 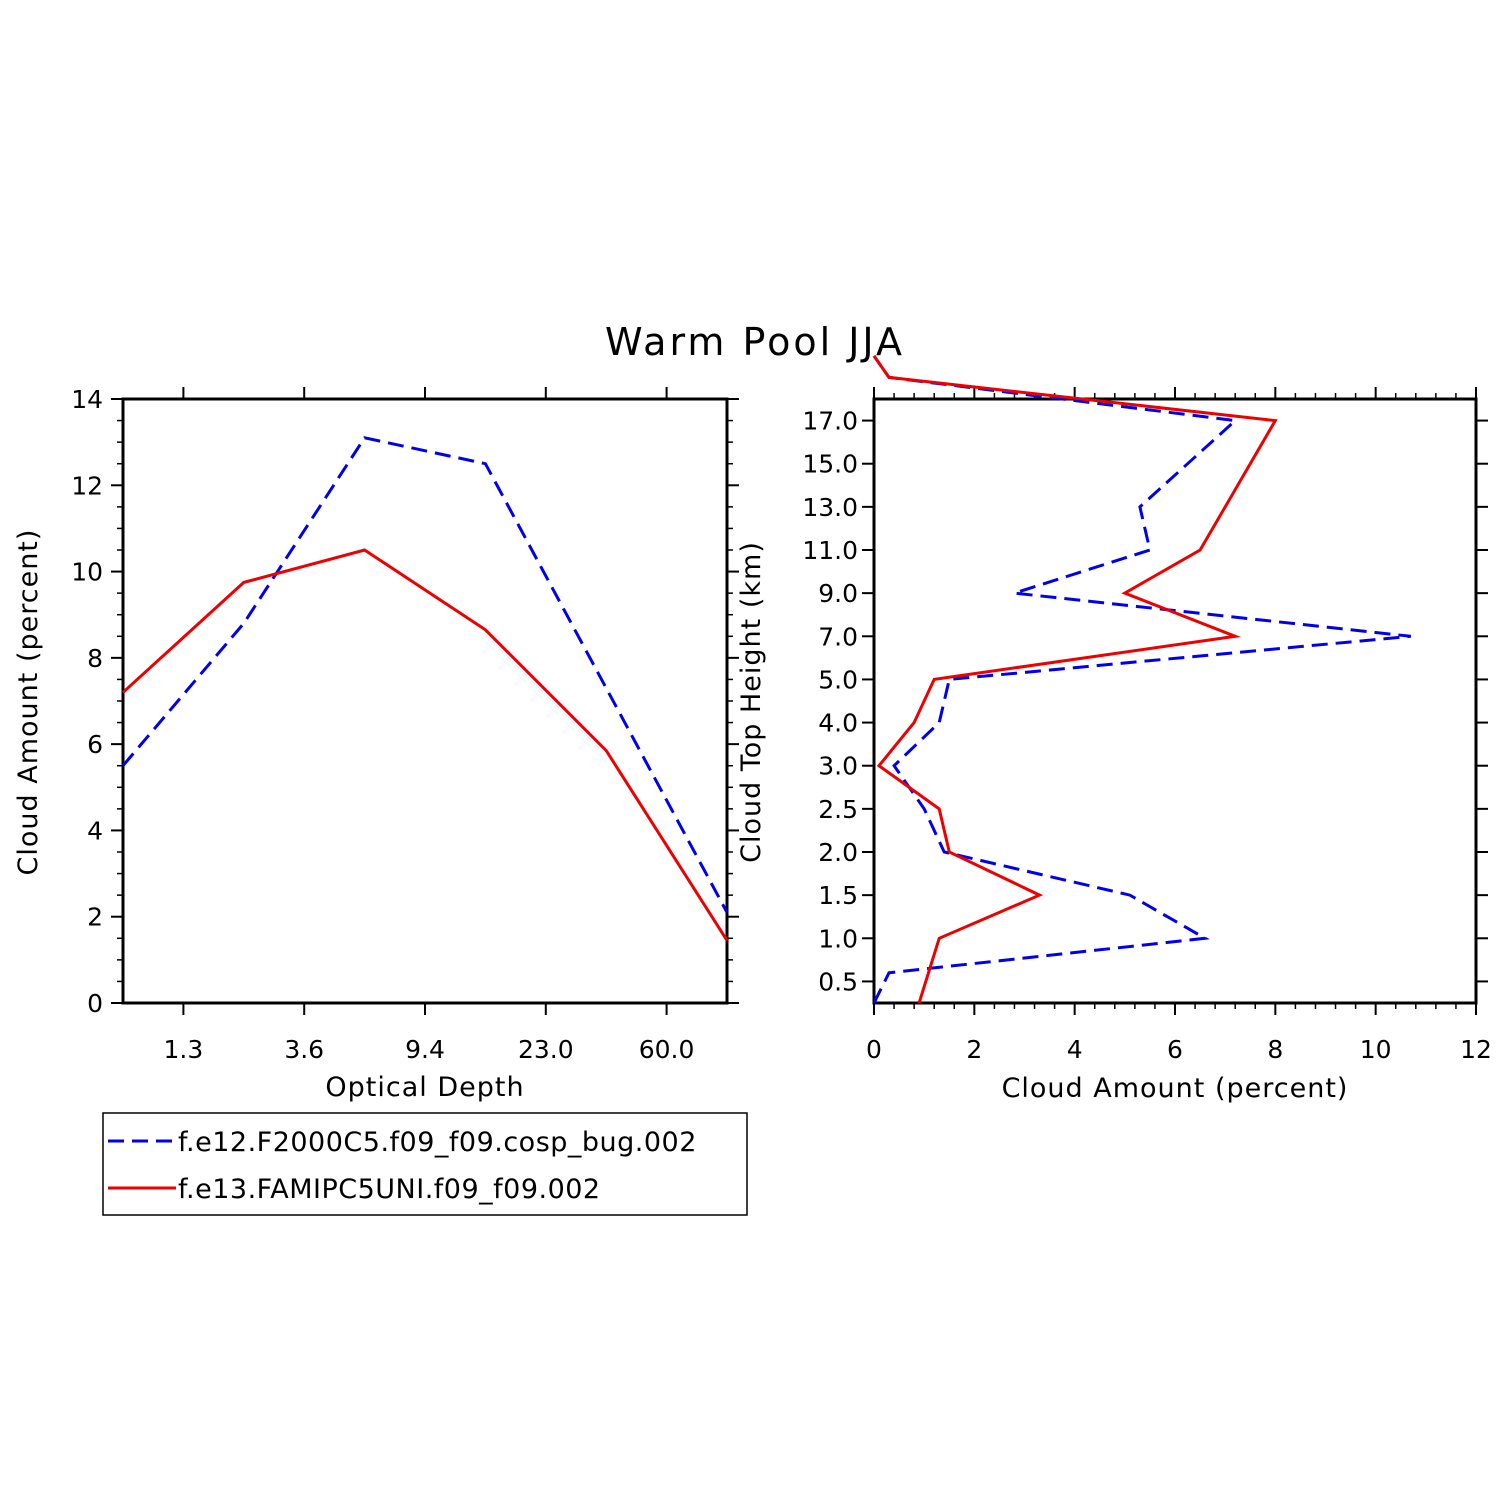 I want to click on y-tick-label: 9.0, so click(x=838, y=593).